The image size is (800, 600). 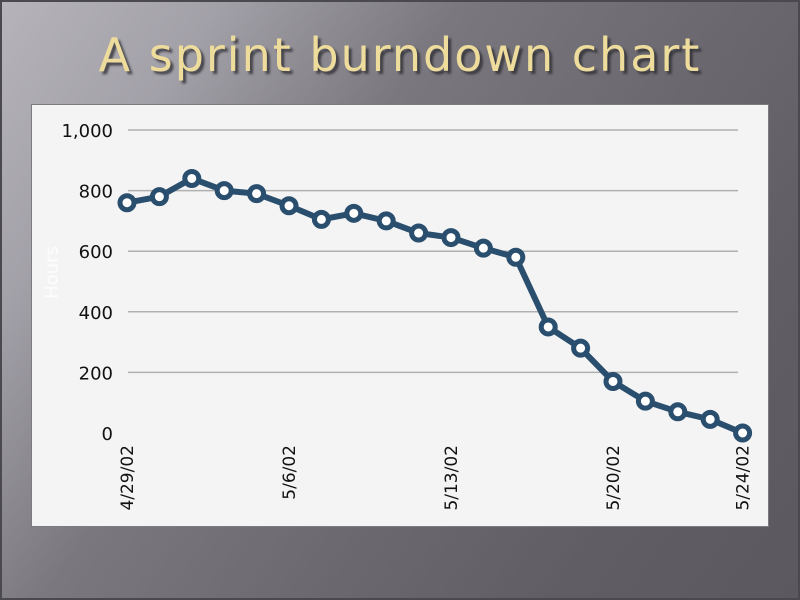 I want to click on x-tick-label: 5/6/02, so click(x=290, y=472).